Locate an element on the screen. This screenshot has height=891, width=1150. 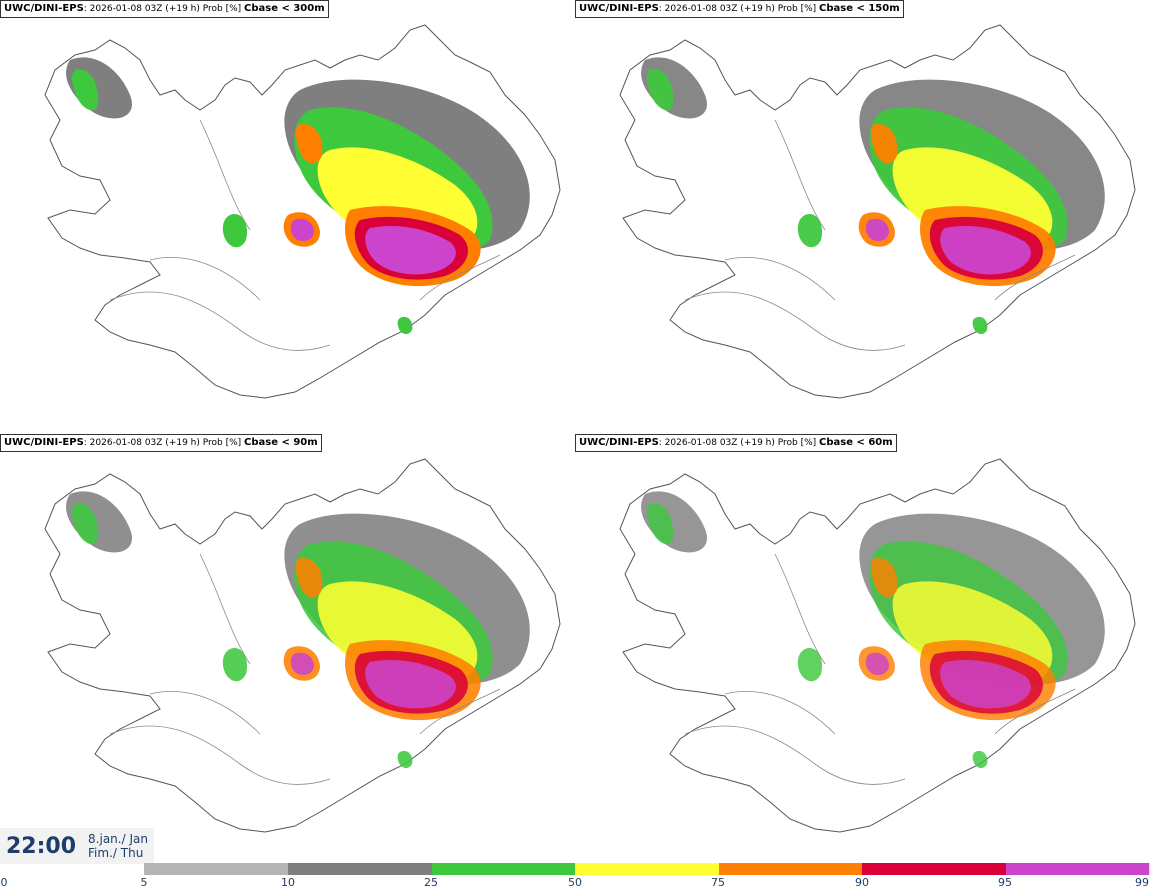
tick-label: 75 is located at coordinates (718, 882).